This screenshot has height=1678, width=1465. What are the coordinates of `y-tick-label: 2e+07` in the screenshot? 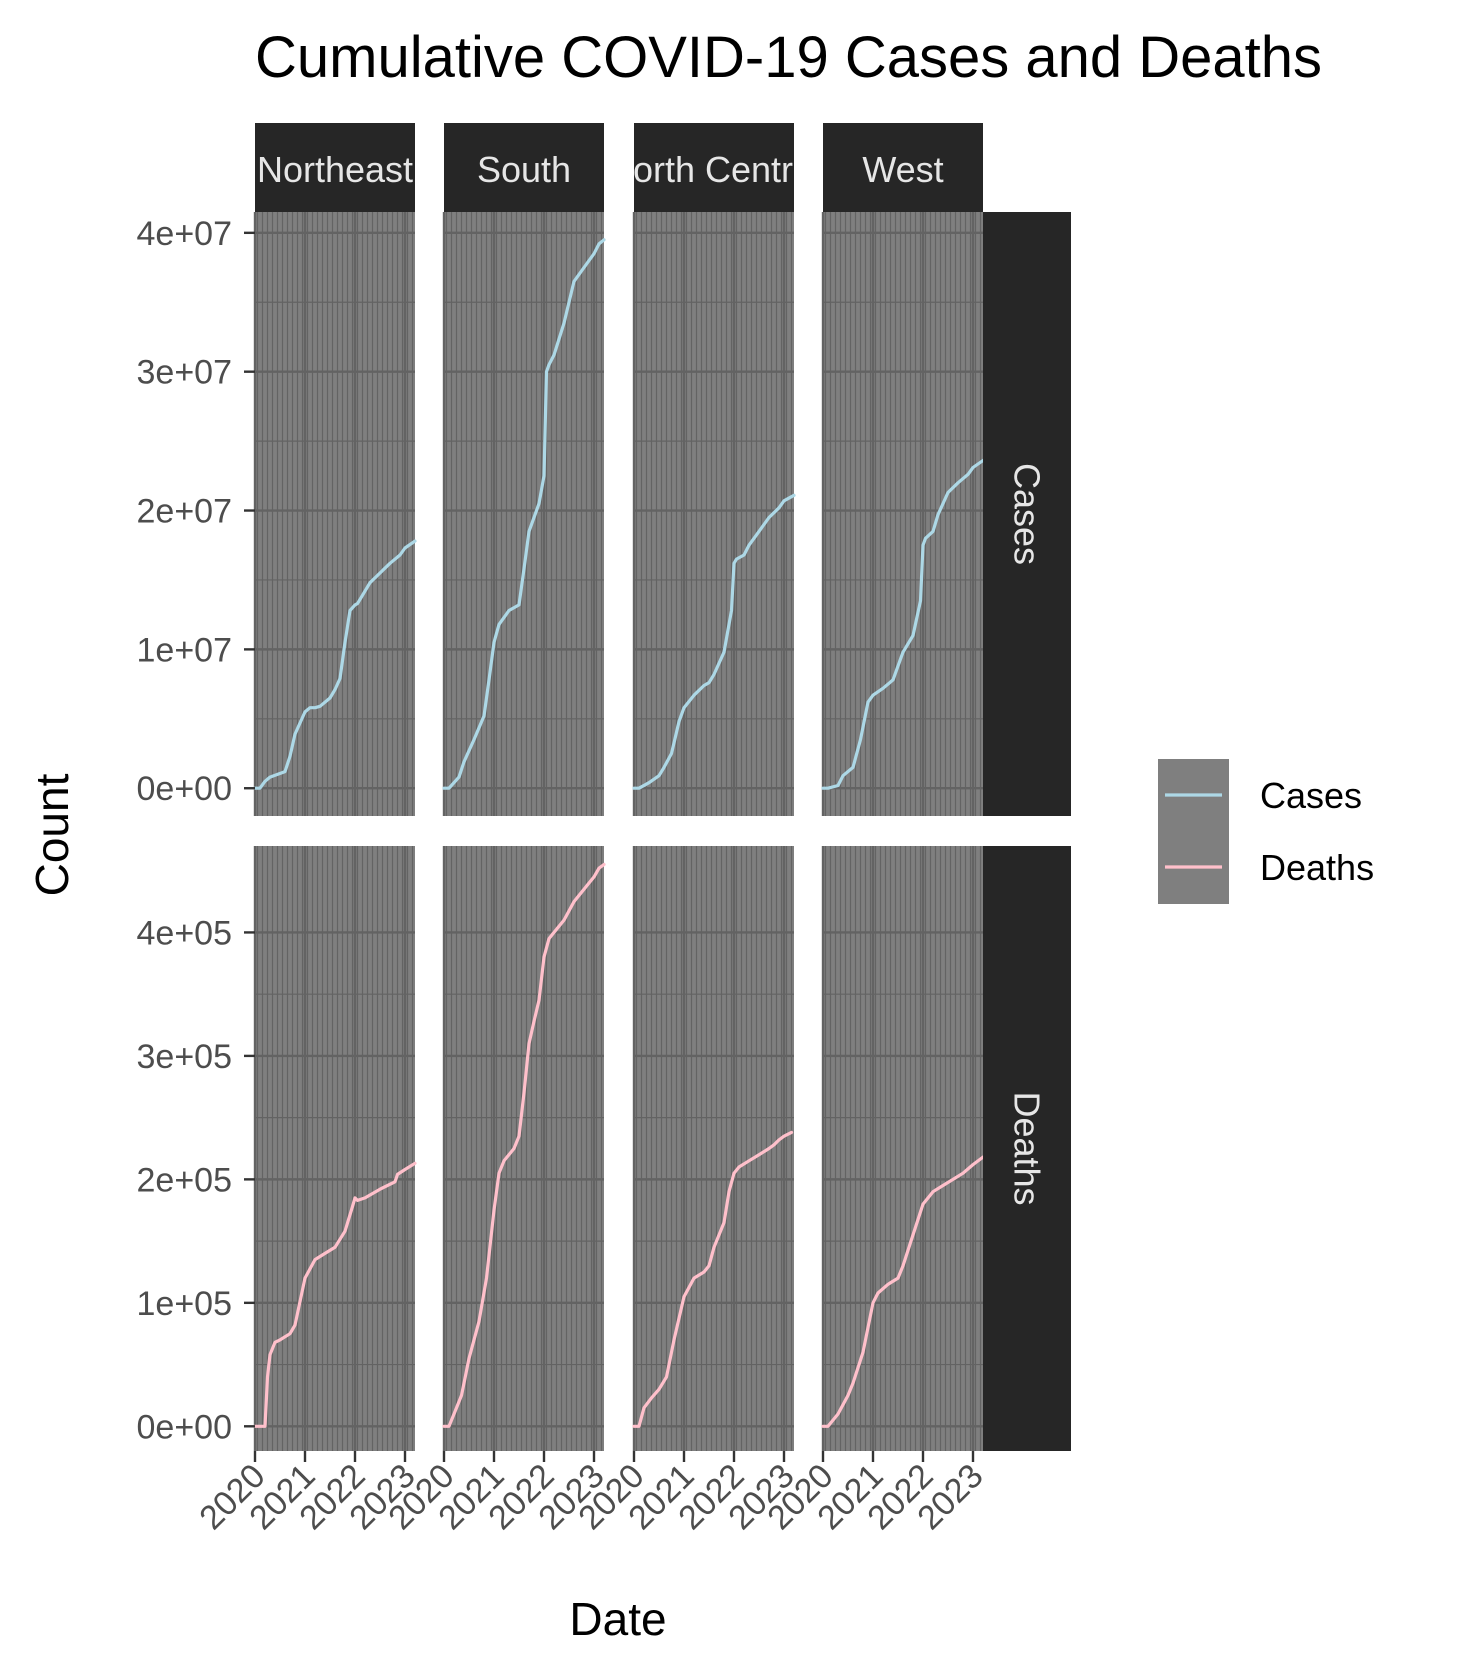 It's located at (185, 512).